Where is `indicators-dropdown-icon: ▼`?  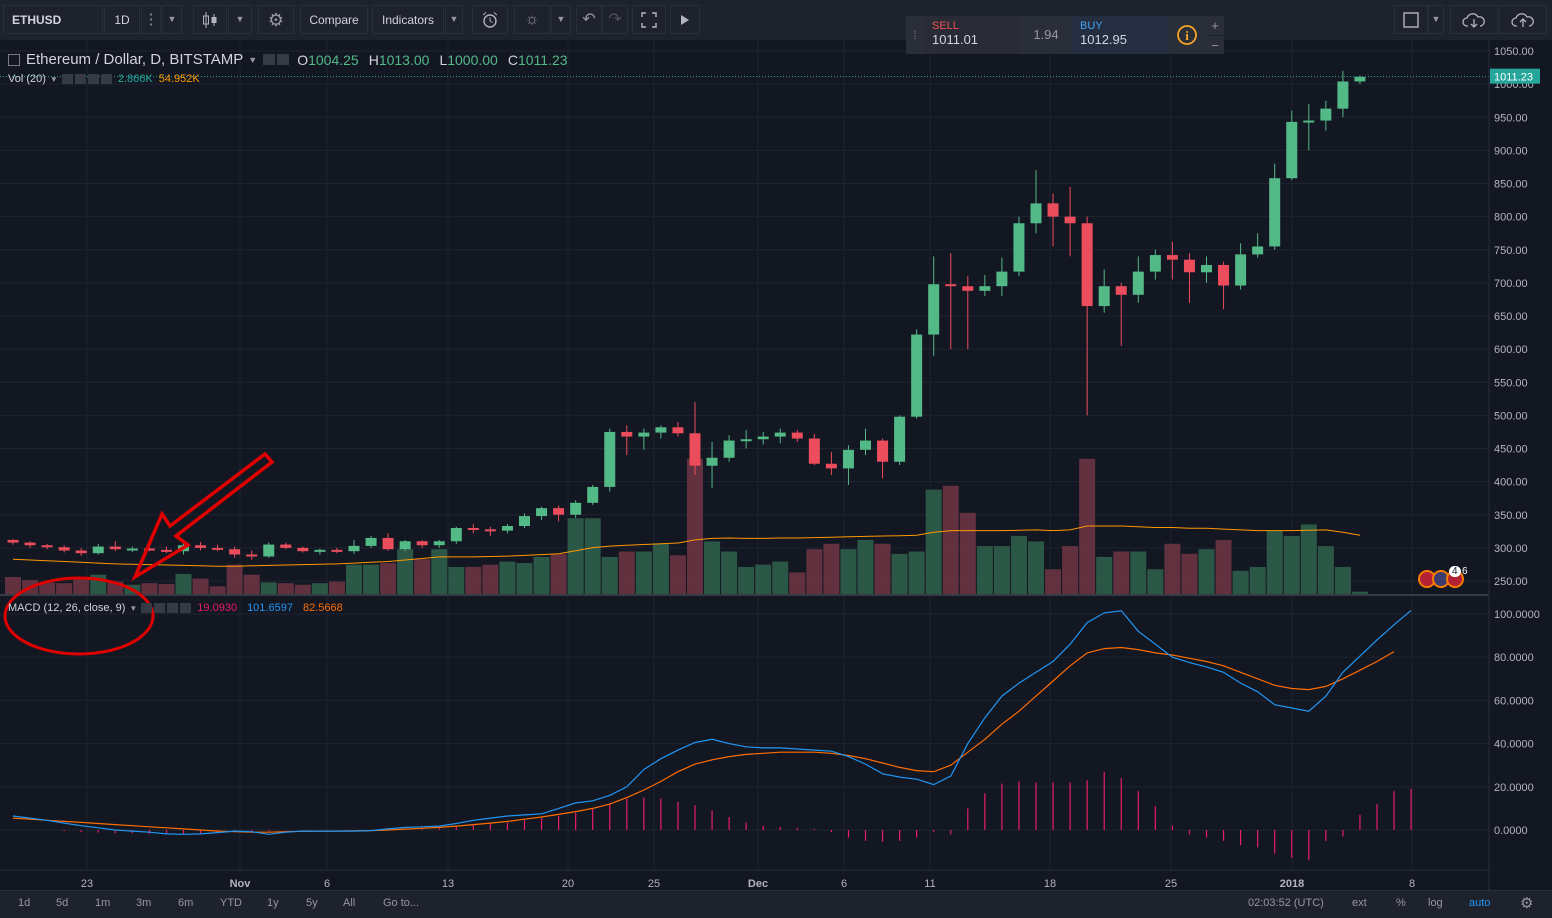 indicators-dropdown-icon: ▼ is located at coordinates (454, 19).